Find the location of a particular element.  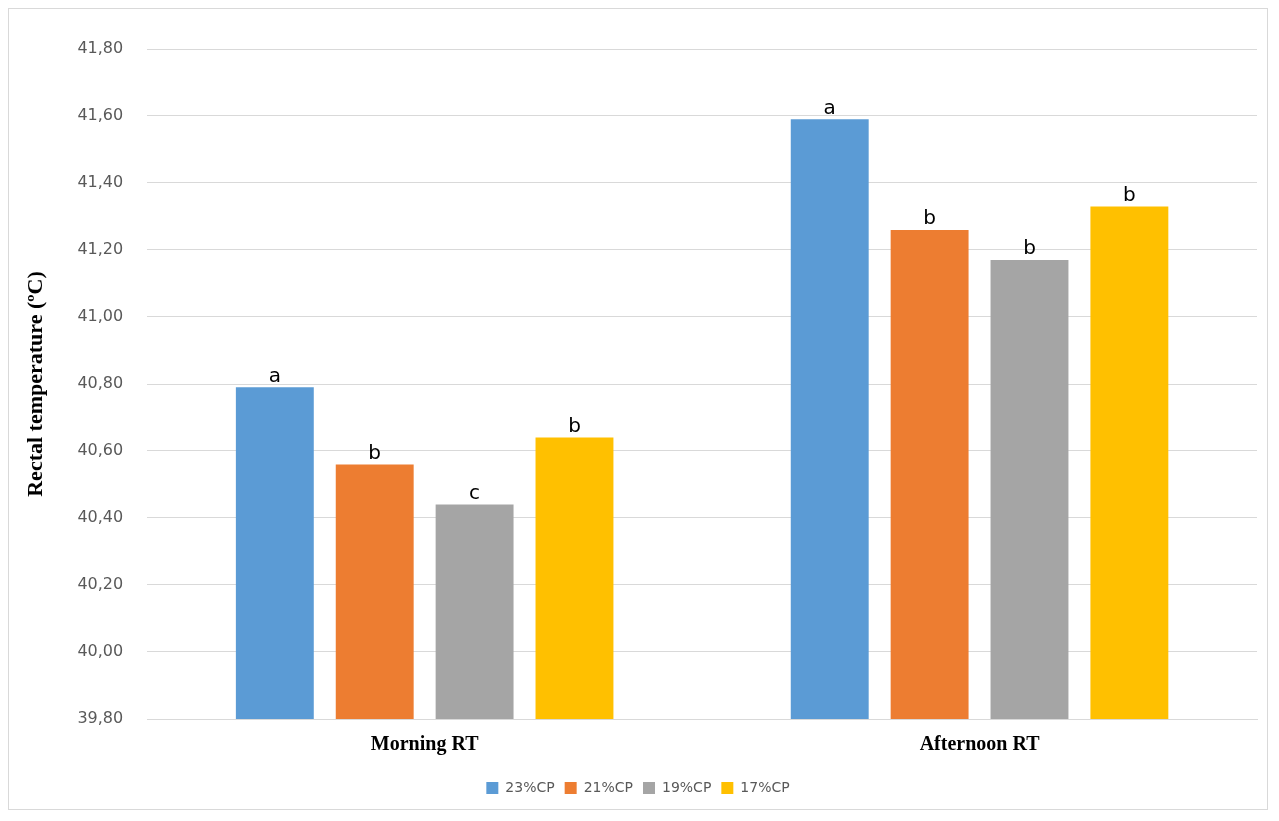

legend-label: 19%CP is located at coordinates (687, 786).